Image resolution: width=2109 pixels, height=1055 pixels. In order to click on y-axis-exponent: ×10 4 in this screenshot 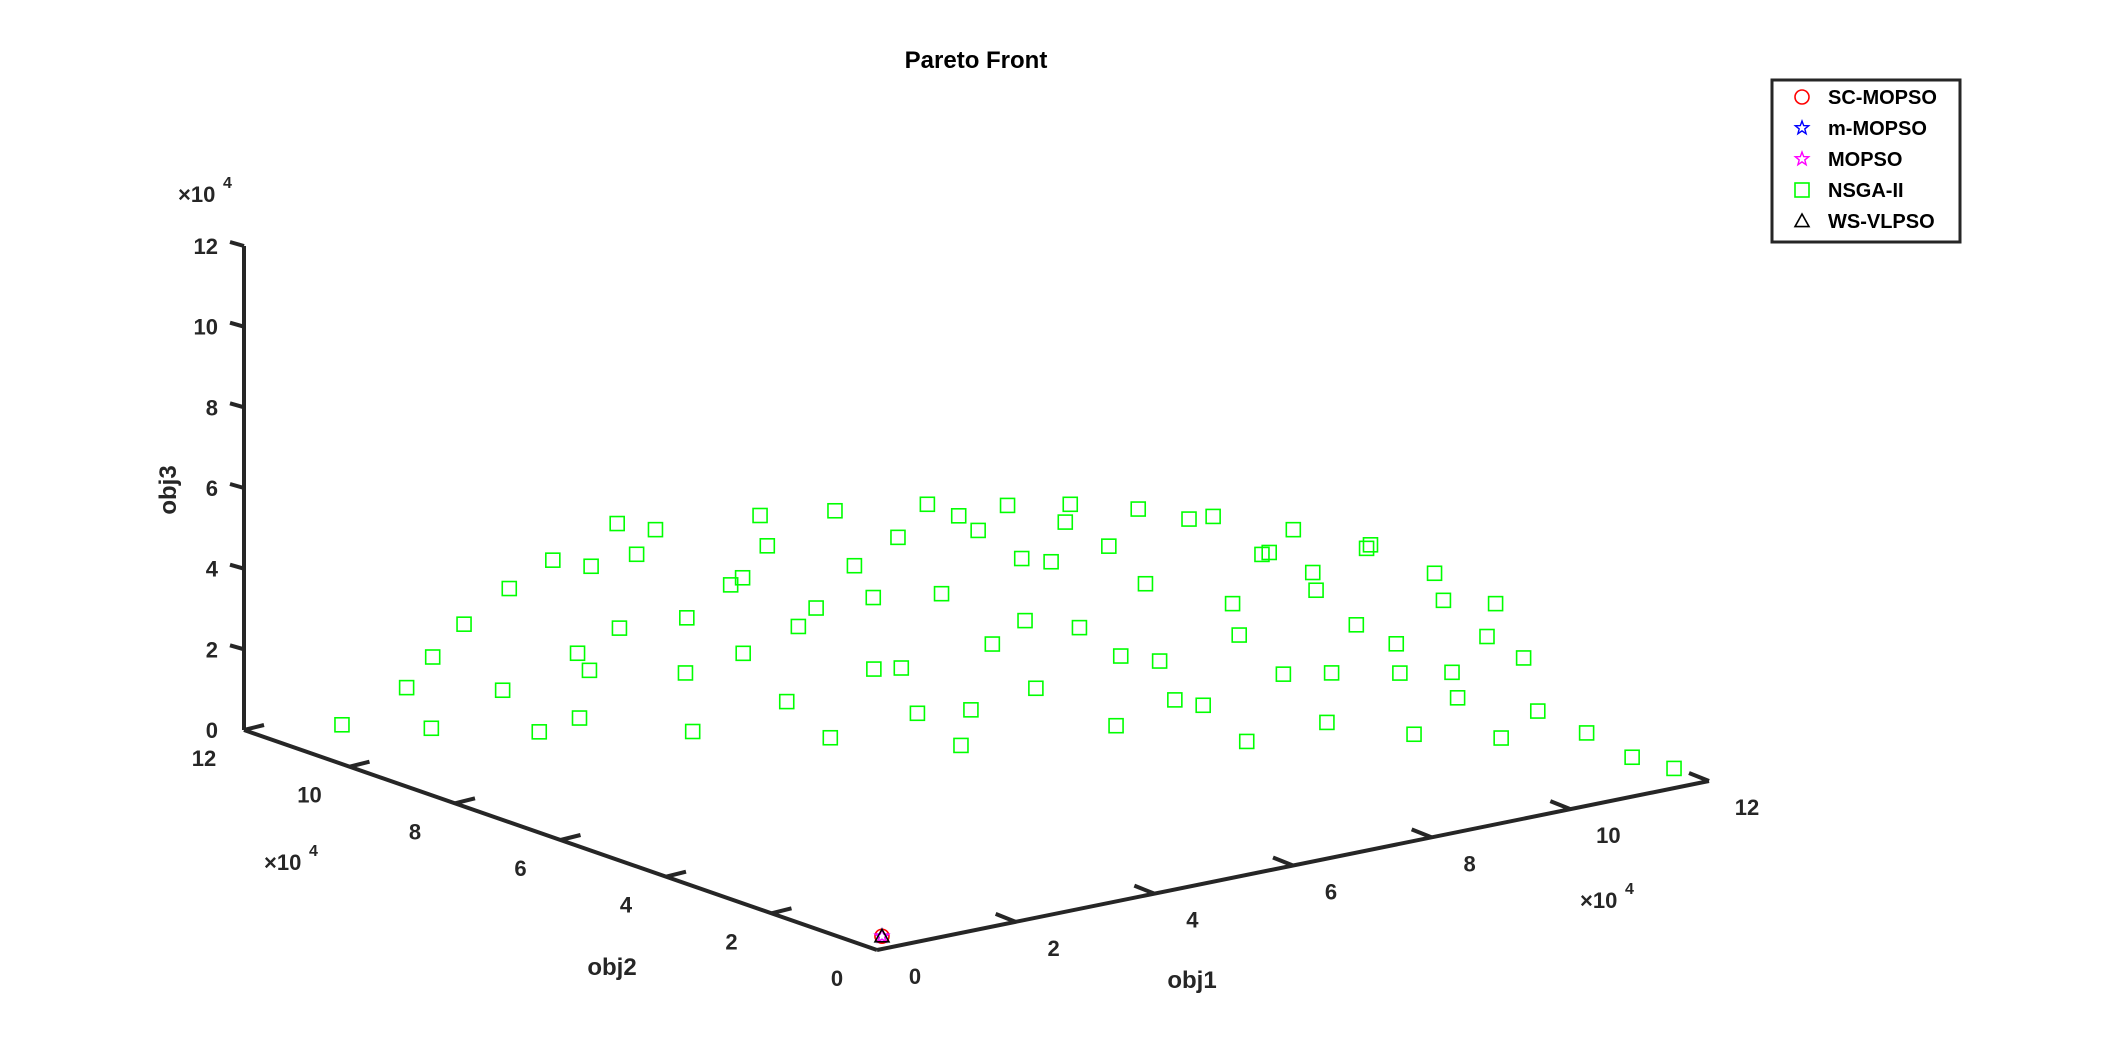, I will do `click(291, 859)`.